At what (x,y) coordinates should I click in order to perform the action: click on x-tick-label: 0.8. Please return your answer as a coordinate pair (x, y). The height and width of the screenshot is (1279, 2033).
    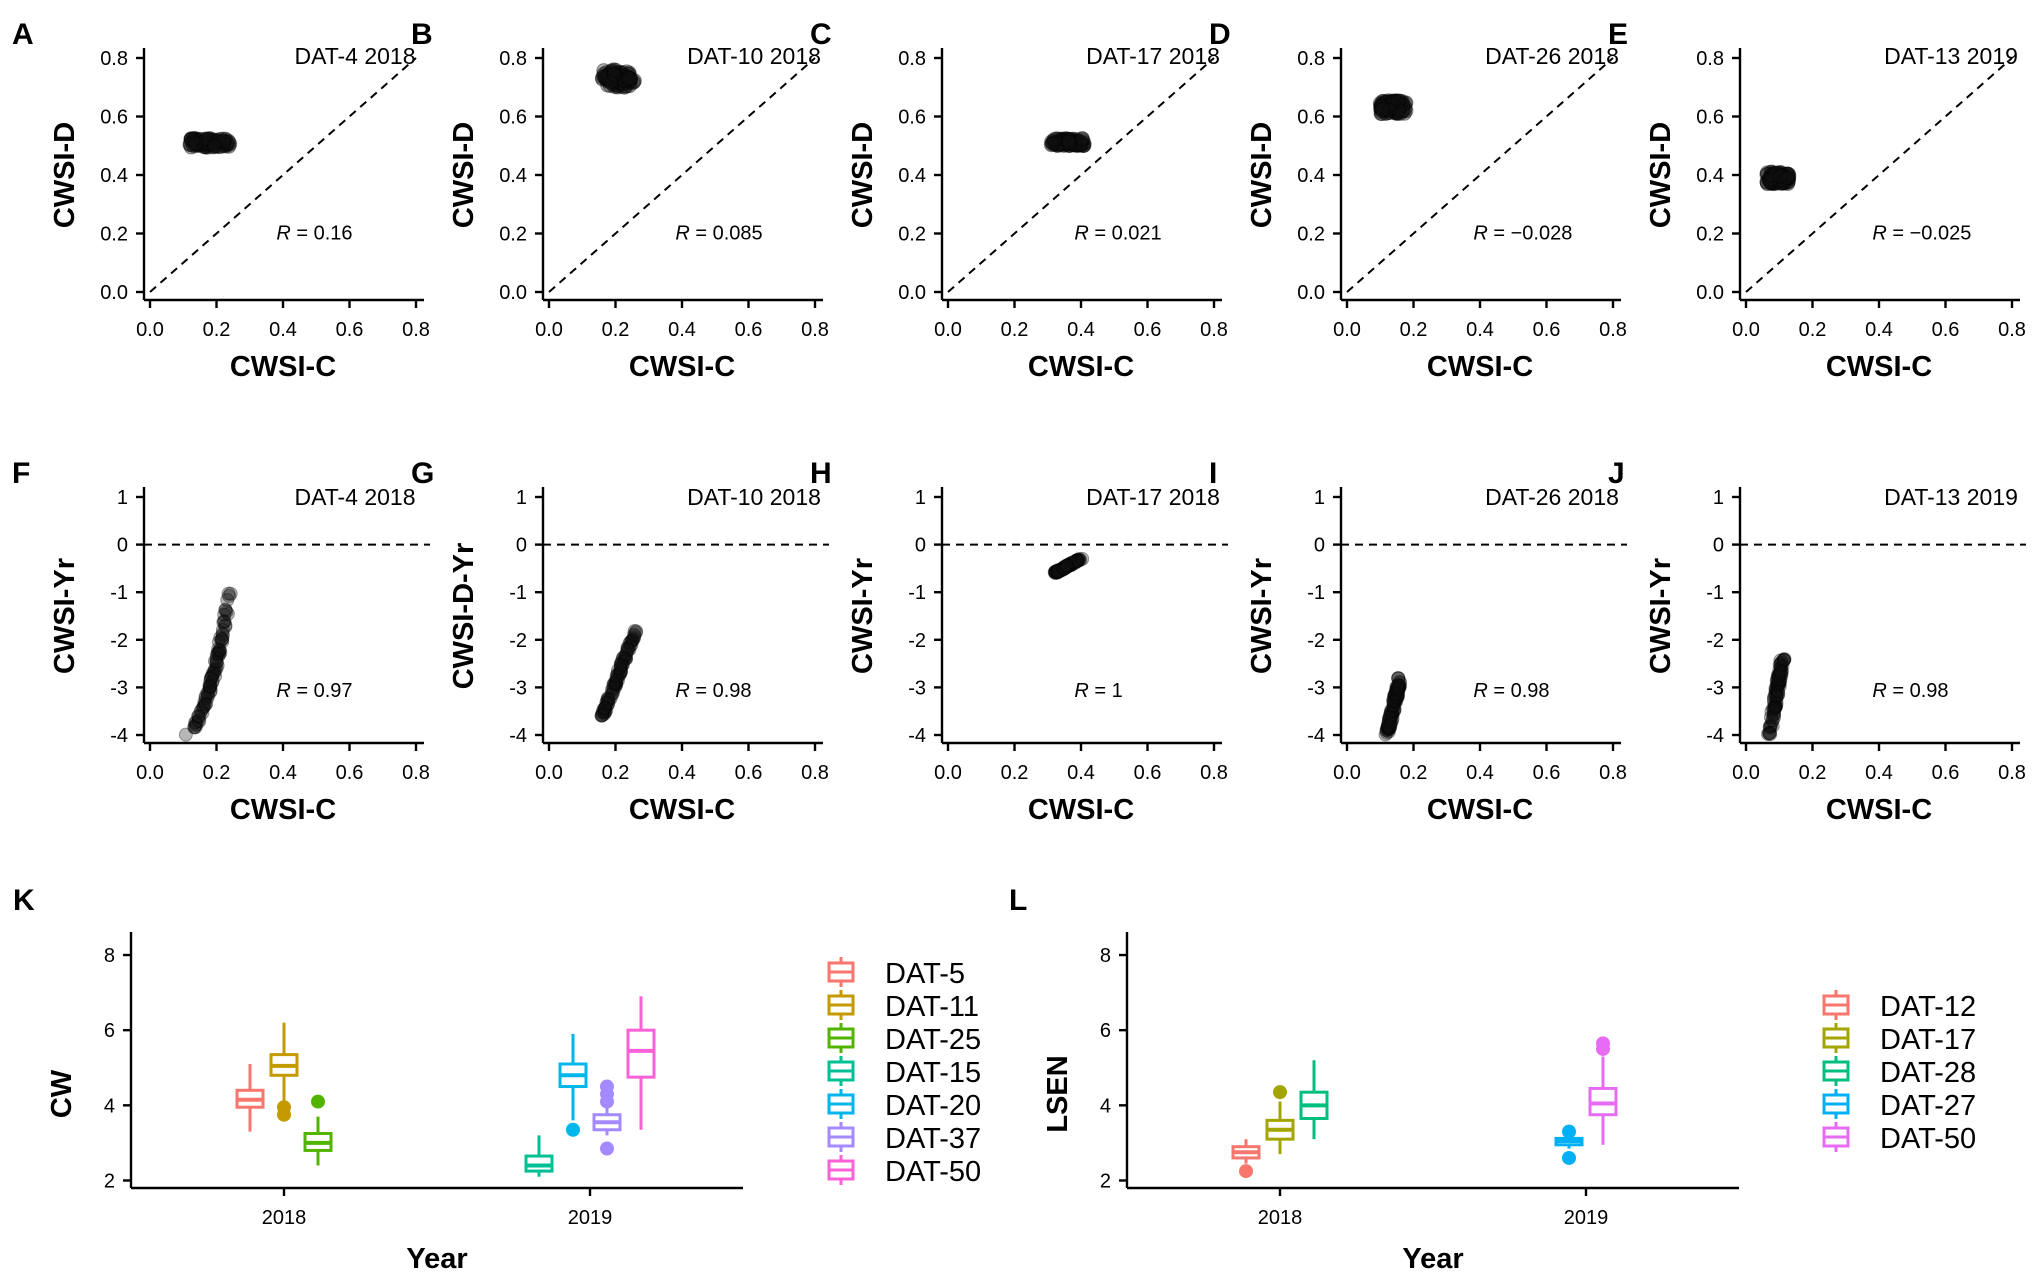
    Looking at the image, I should click on (815, 330).